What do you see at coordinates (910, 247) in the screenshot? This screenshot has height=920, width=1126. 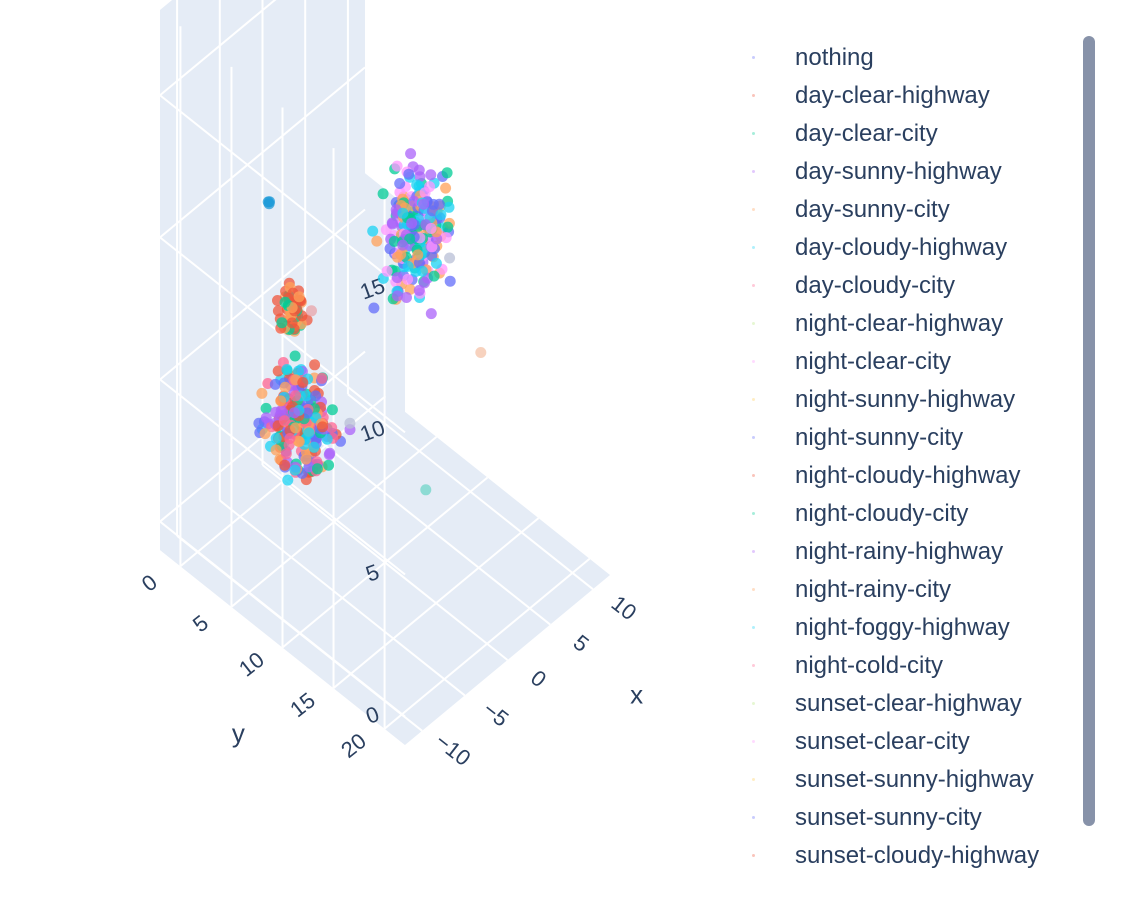 I see `legend-item: day-cloudy-highway` at bounding box center [910, 247].